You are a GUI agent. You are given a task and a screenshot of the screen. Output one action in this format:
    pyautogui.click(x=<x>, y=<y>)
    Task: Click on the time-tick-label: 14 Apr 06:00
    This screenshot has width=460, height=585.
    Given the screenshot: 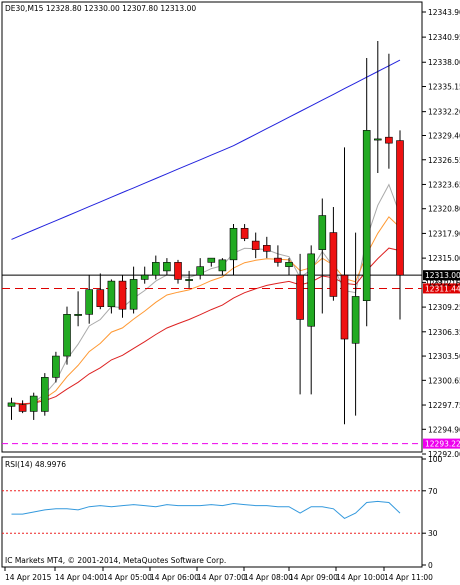 What is the action you would take?
    pyautogui.click(x=174, y=577)
    